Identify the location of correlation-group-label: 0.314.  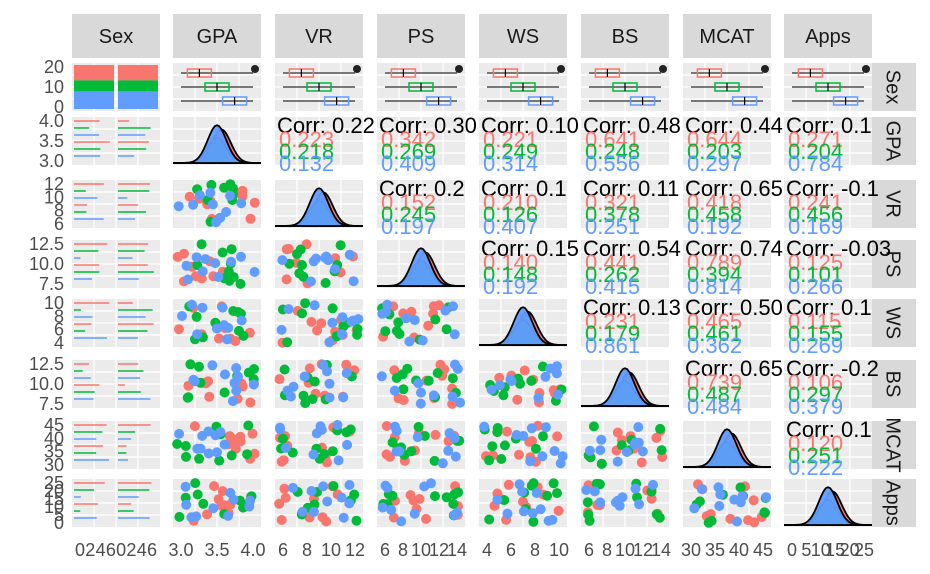
(510, 163).